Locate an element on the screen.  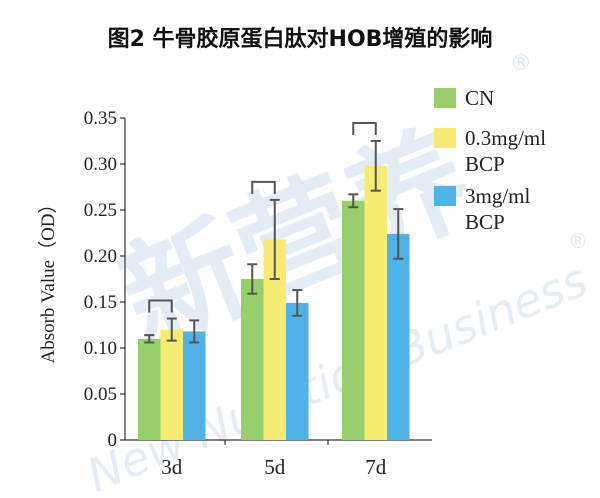
y-tick-label: 0.25 is located at coordinates (100, 210).